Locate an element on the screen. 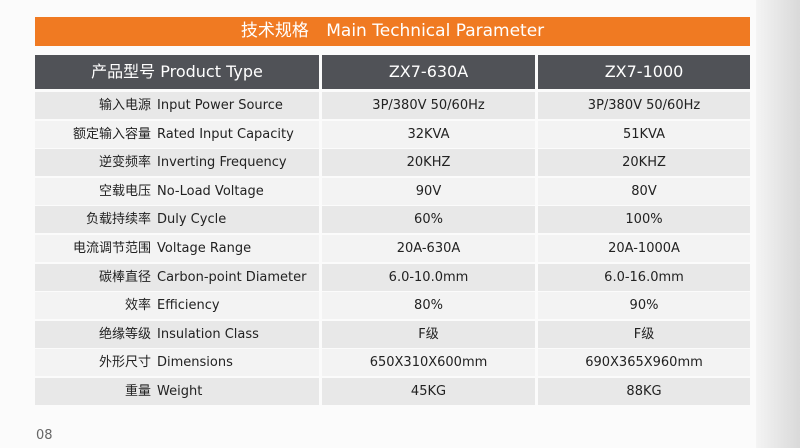 Image resolution: width=800 pixels, height=448 pixels. label-cn: 逆变频率 is located at coordinates (124, 163).